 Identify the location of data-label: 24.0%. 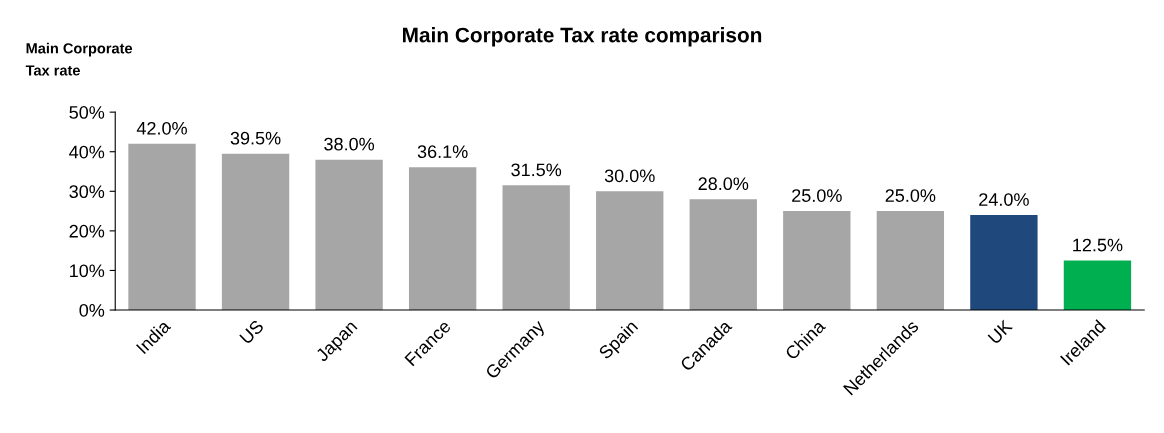
(1004, 199).